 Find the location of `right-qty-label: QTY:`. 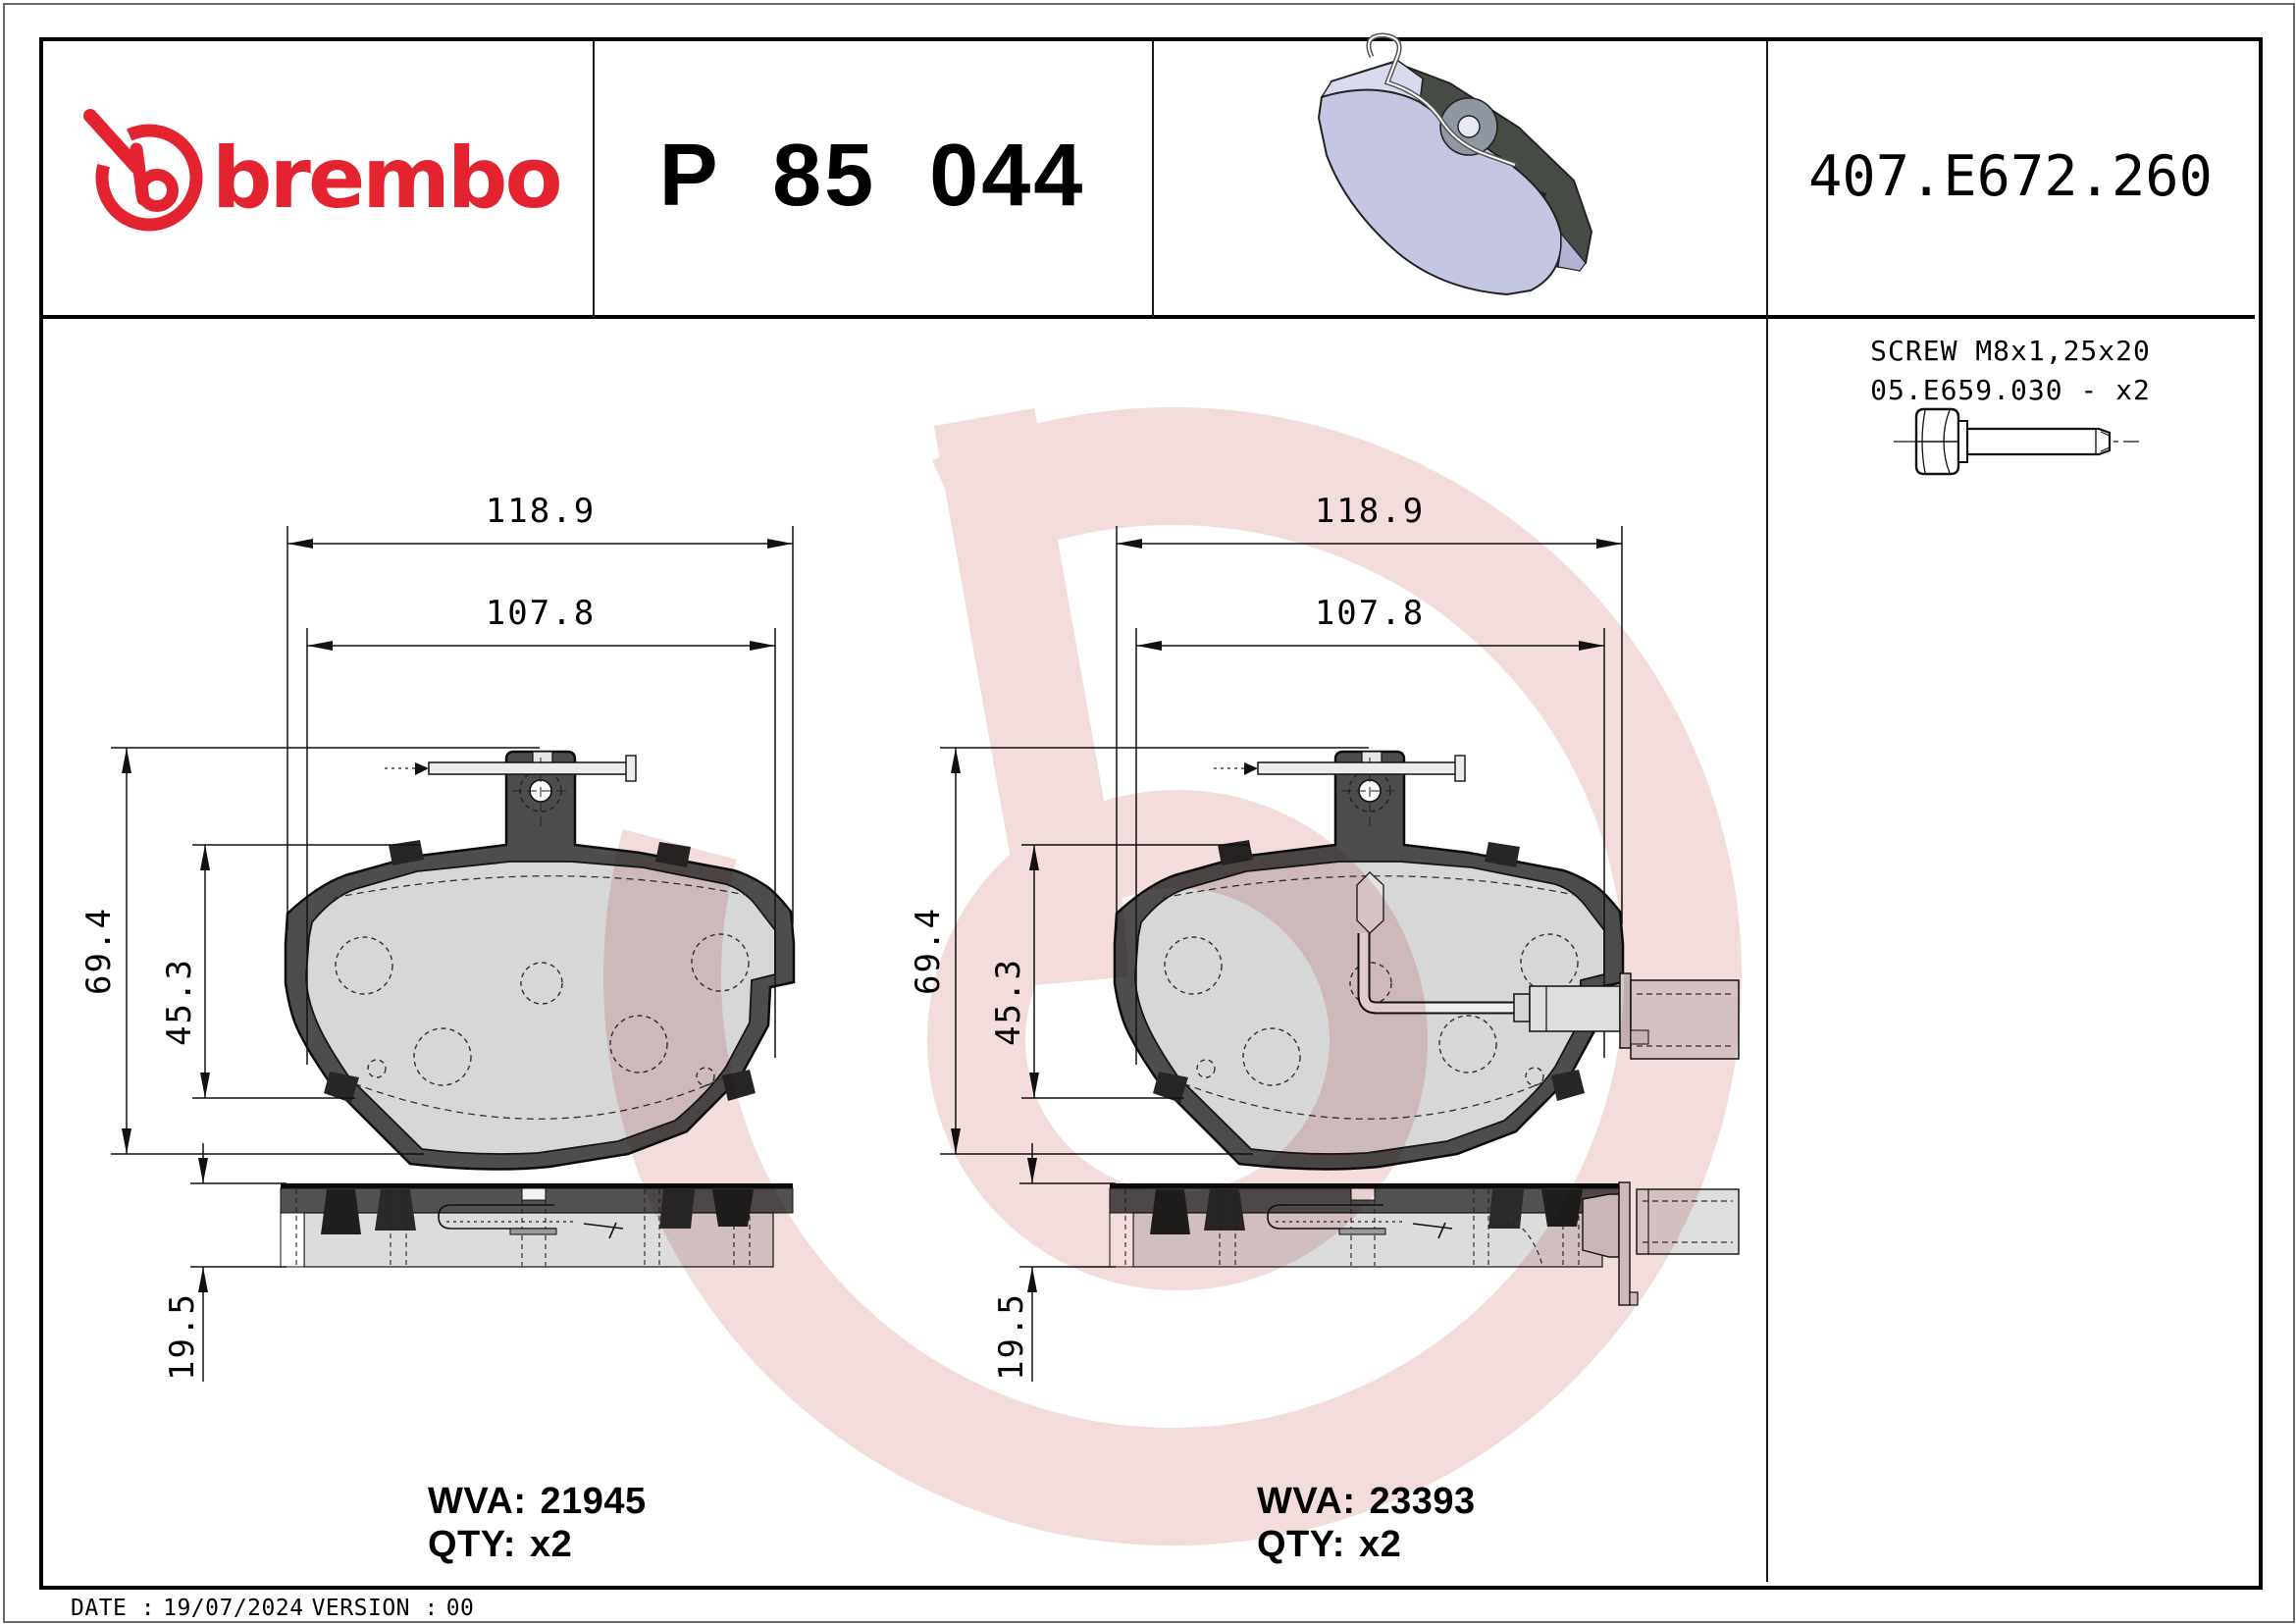

right-qty-label: QTY: is located at coordinates (1301, 1544).